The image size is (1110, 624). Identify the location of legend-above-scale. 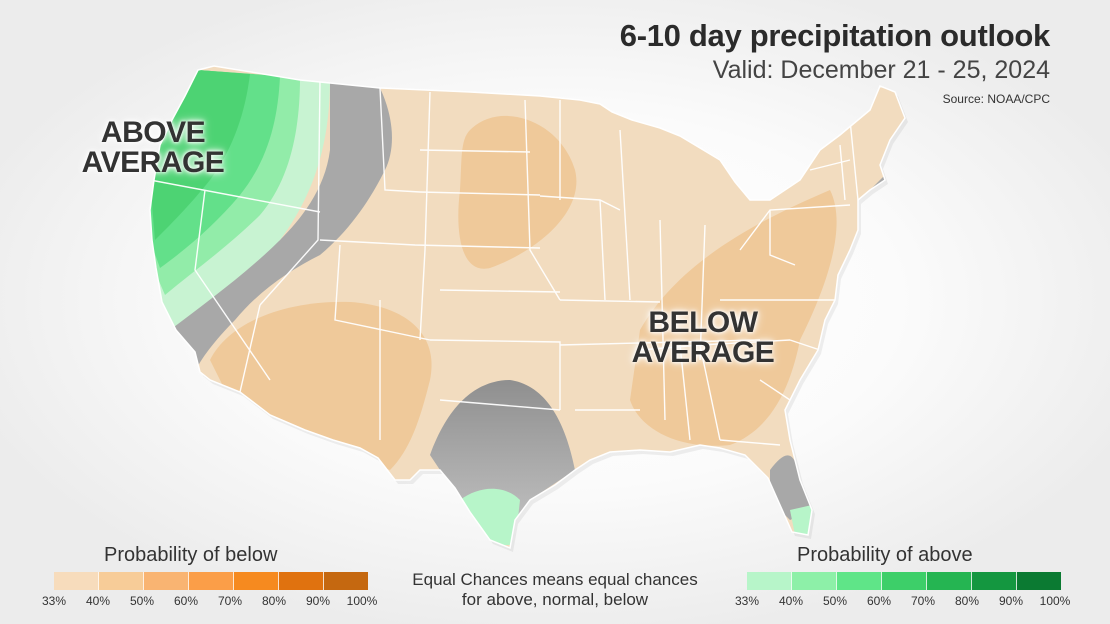
(904, 581).